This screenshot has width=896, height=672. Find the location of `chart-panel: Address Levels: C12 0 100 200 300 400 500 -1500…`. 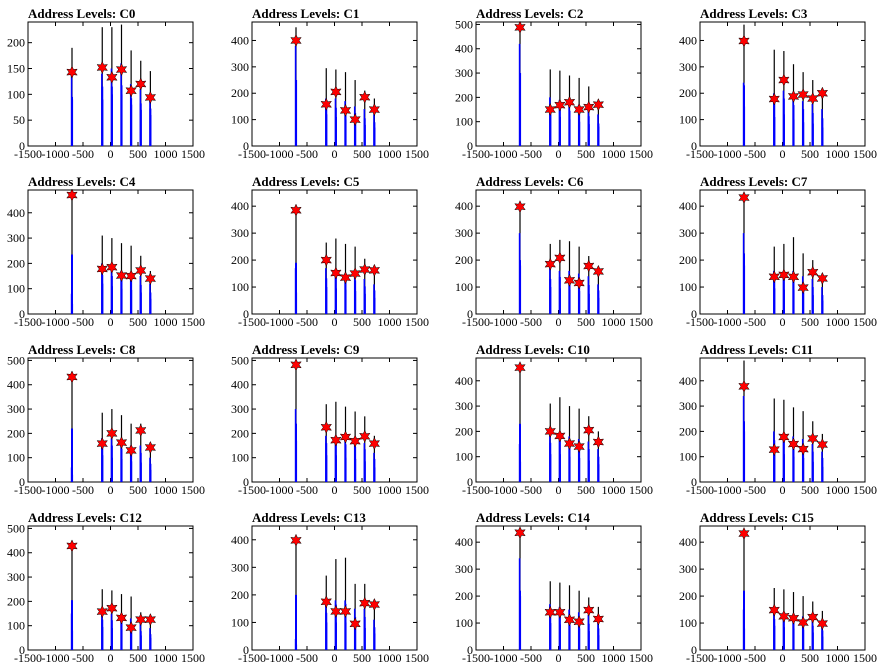

chart-panel: Address Levels: C12 0 100 200 300 400 500 -1500… is located at coordinates (106, 587).